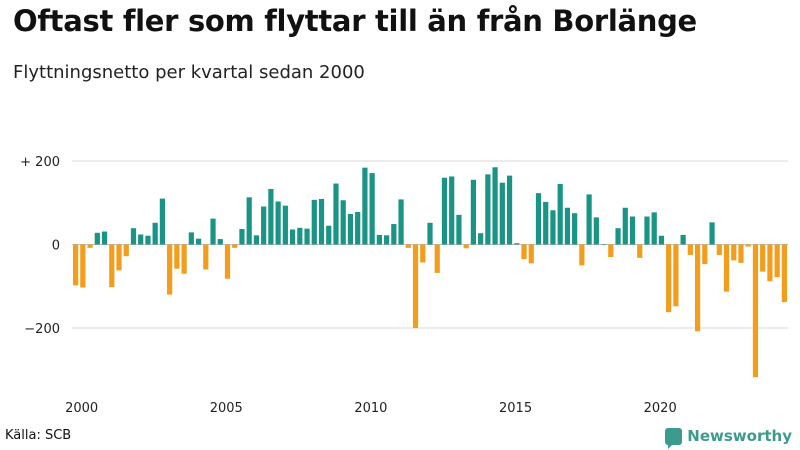  What do you see at coordinates (515, 408) in the screenshot?
I see `x-tick-label: 2015` at bounding box center [515, 408].